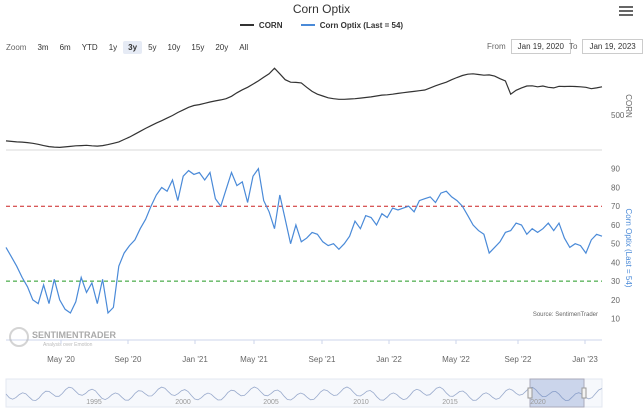  Describe the element at coordinates (65, 47) in the screenshot. I see `zoom-button-6m: 6m` at that location.